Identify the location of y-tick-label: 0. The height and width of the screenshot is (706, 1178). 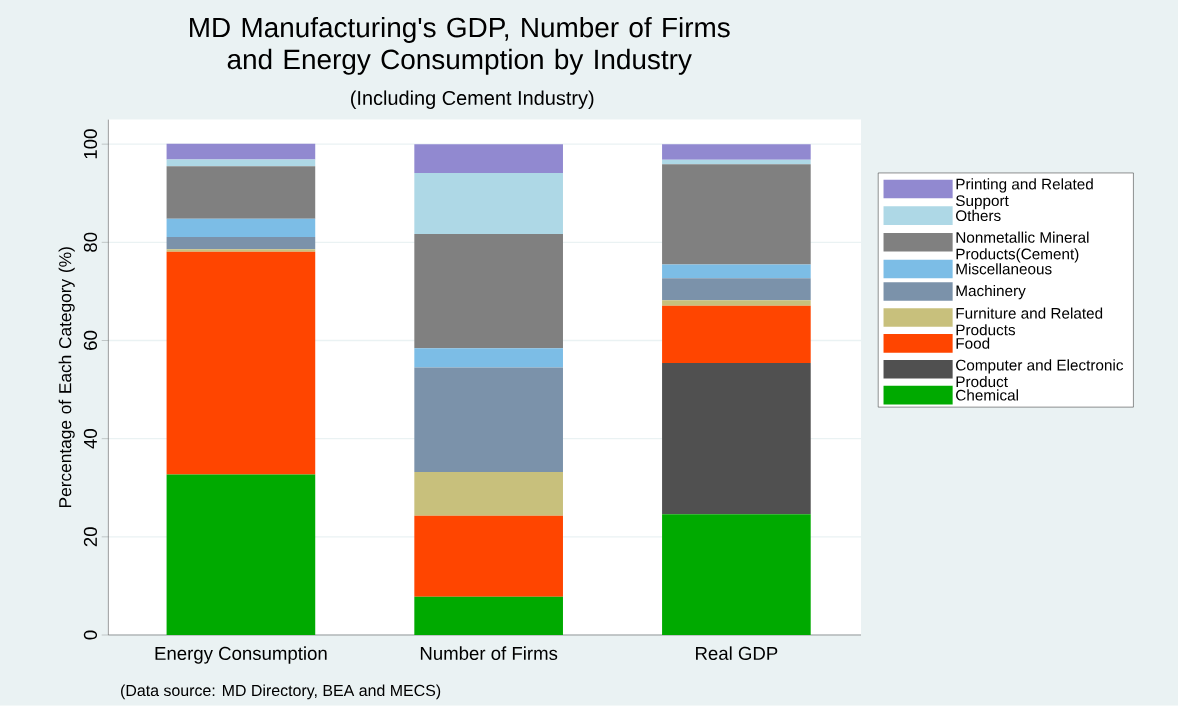
(90, 635).